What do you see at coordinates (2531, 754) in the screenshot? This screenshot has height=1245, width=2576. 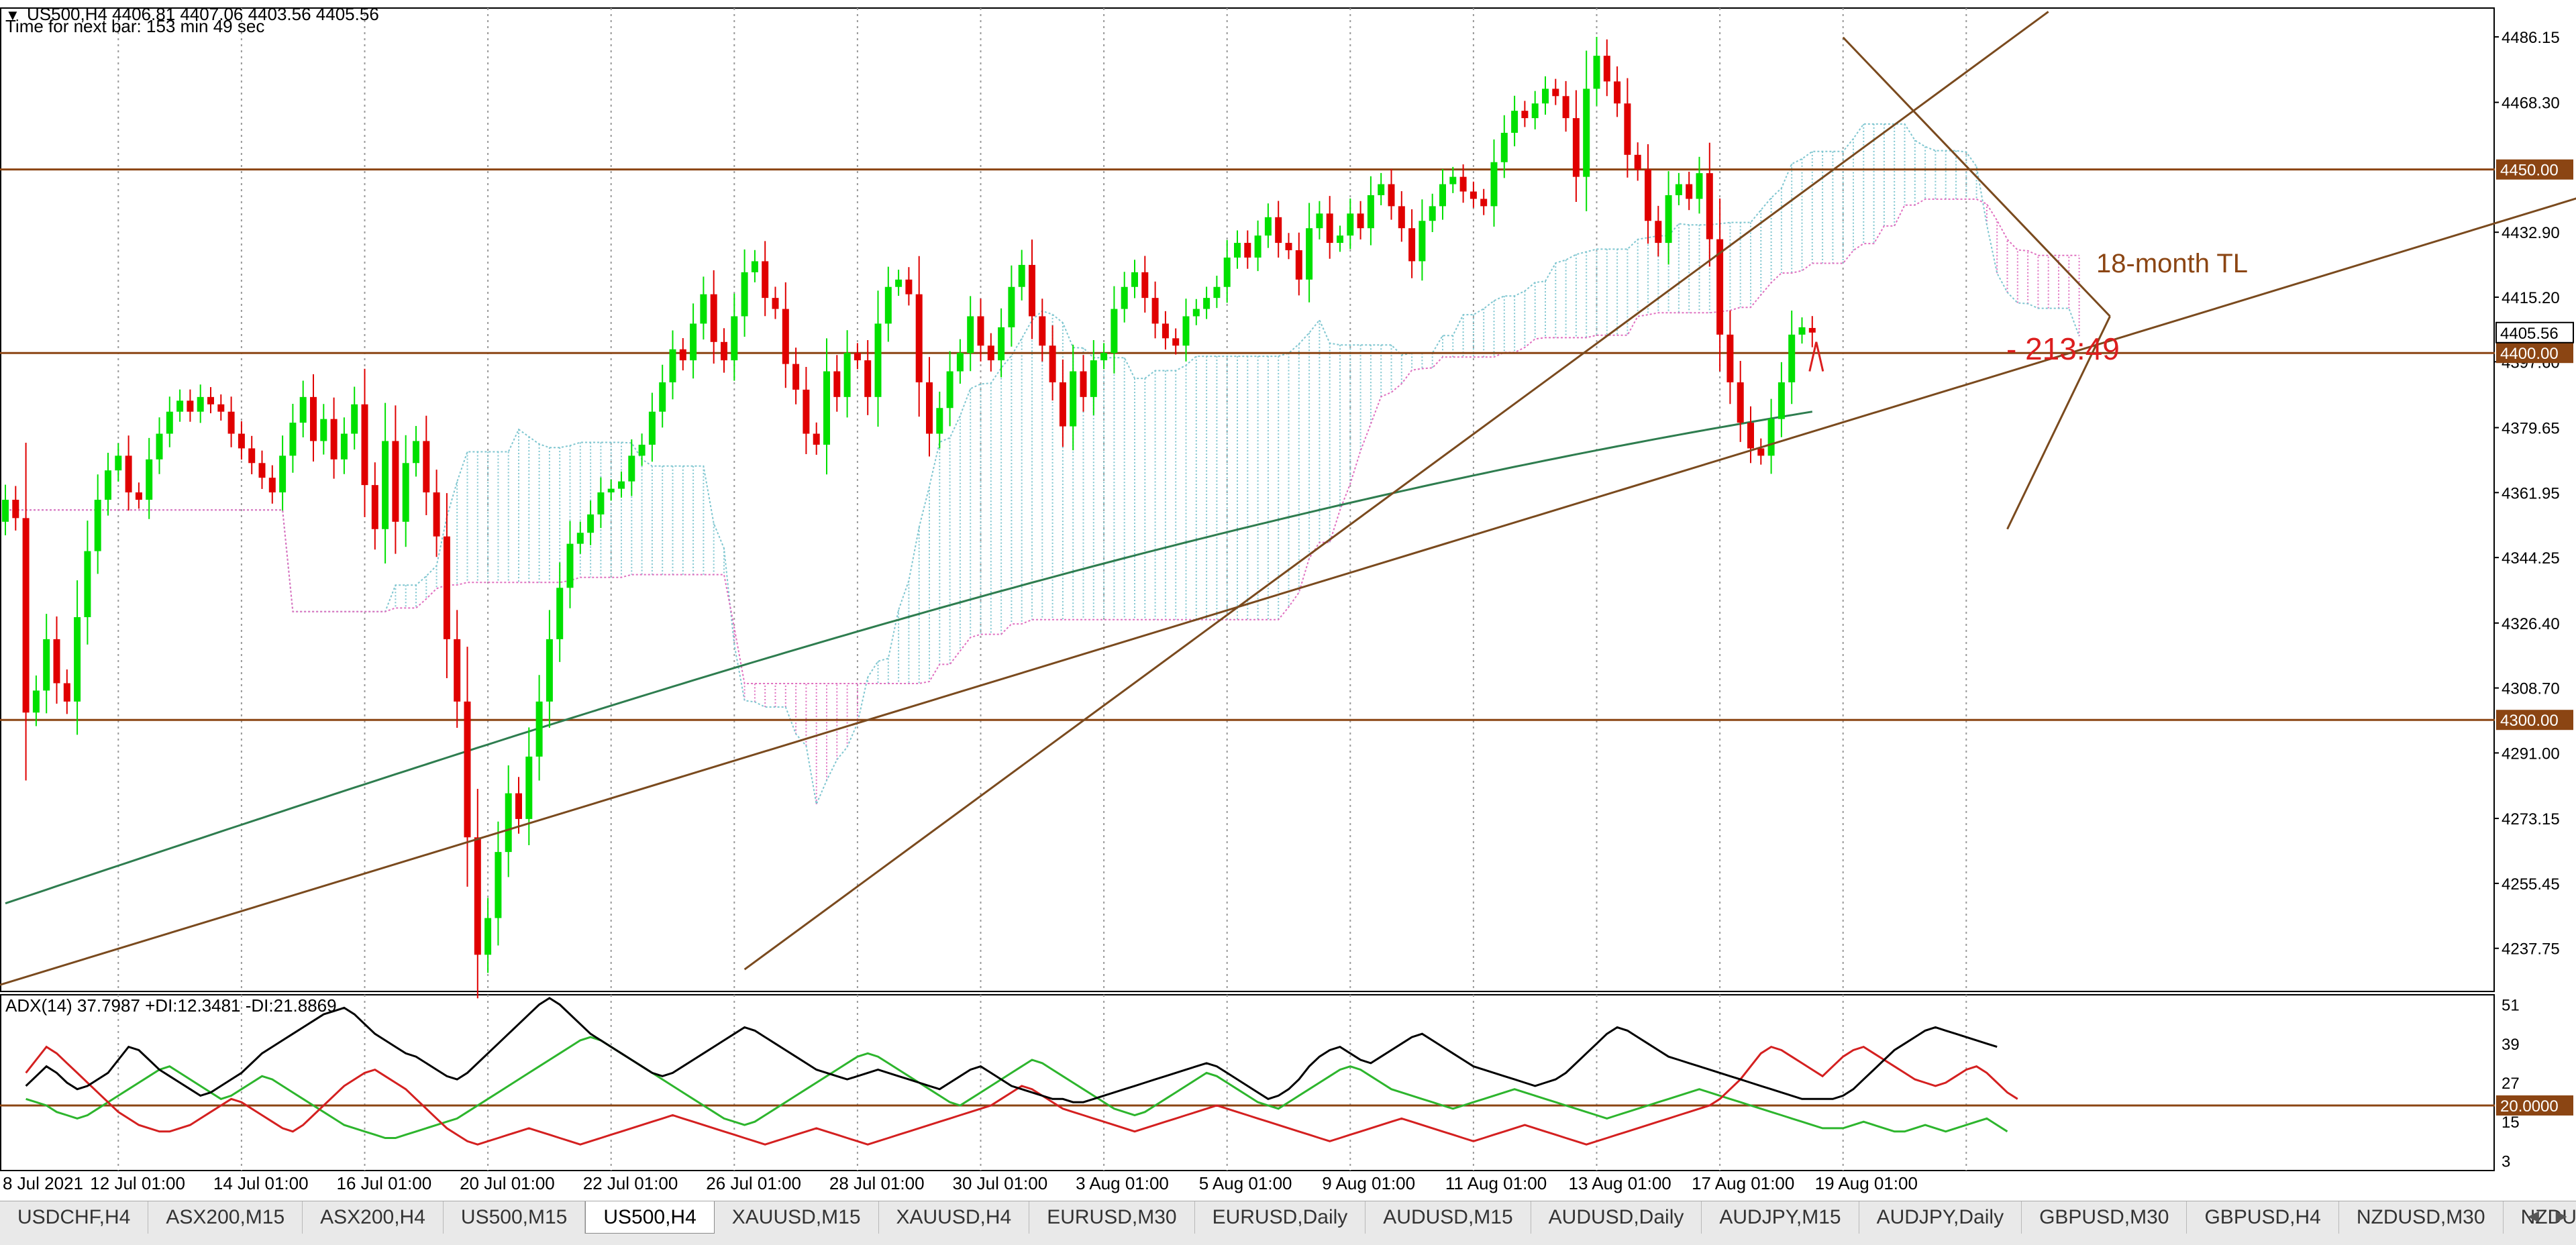 I see `price-tick-label: 4291.00` at bounding box center [2531, 754].